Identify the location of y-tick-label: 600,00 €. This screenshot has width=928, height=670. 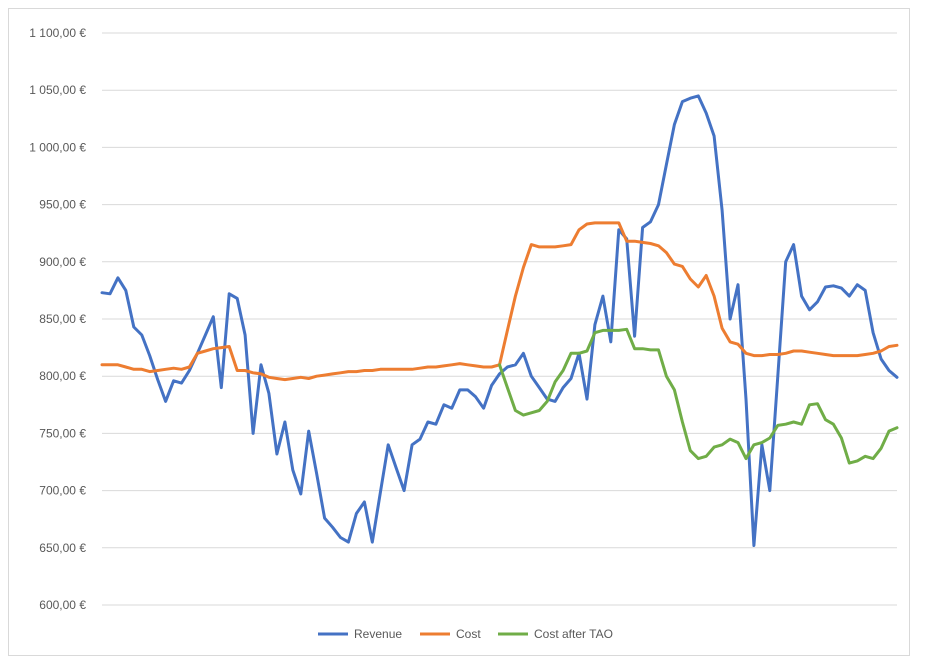
(62, 605).